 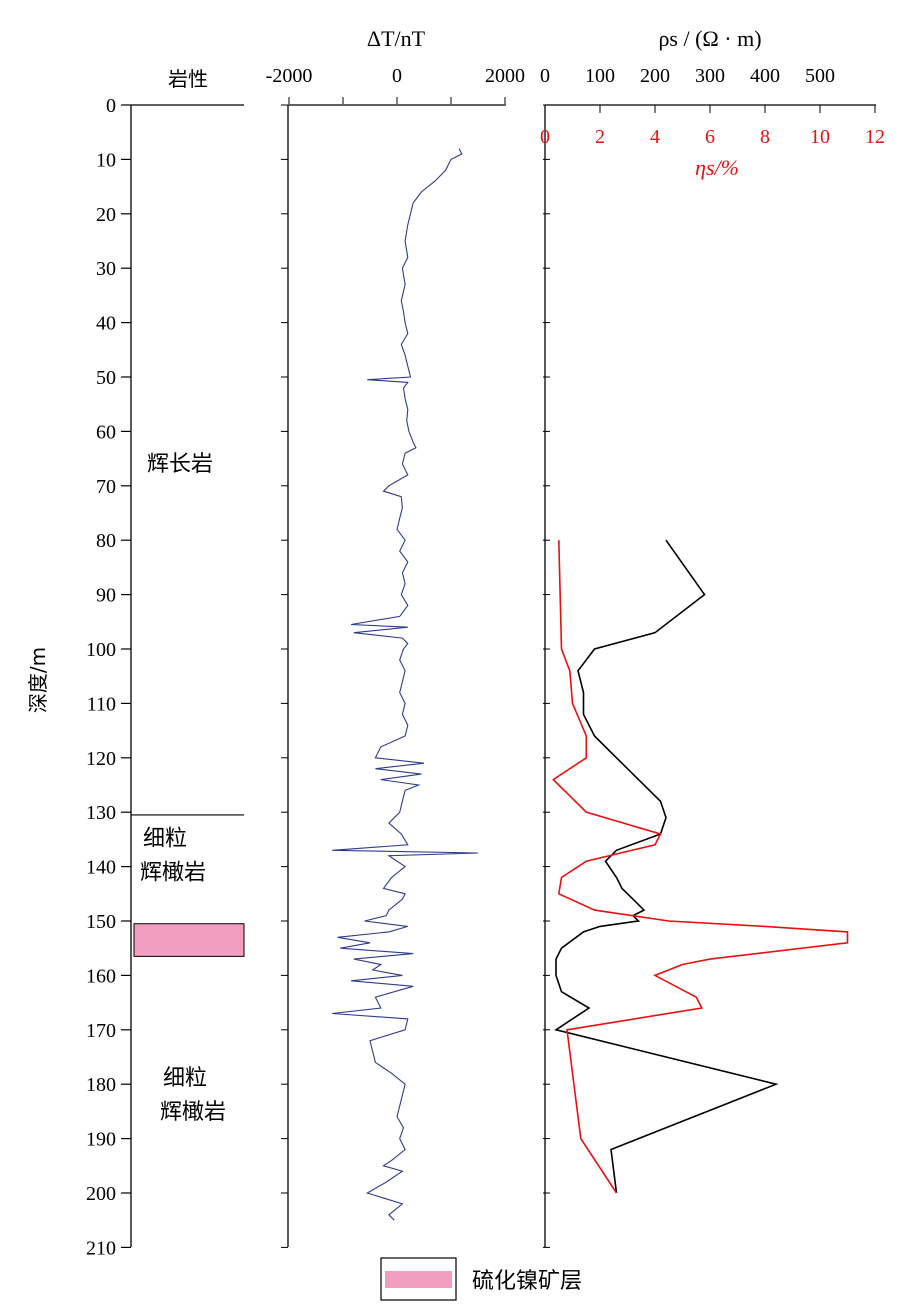 I want to click on eta-x-tick-label: 0, so click(x=545, y=137).